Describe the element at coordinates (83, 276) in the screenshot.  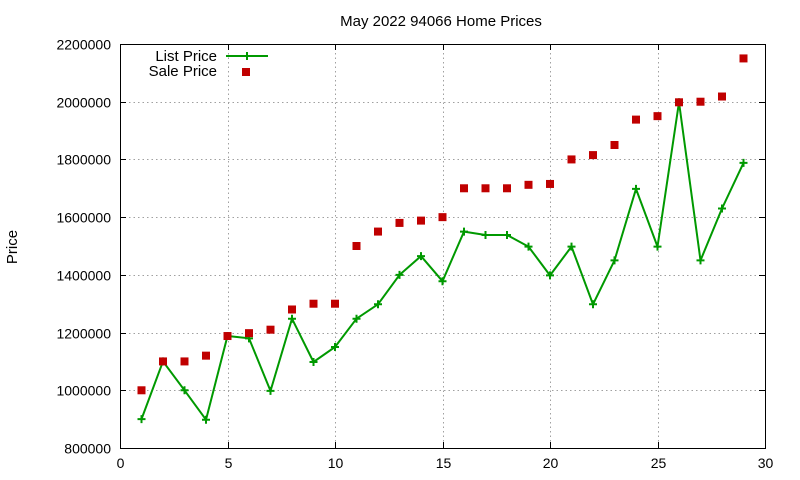
I see `y-tick-label: 1400000` at that location.